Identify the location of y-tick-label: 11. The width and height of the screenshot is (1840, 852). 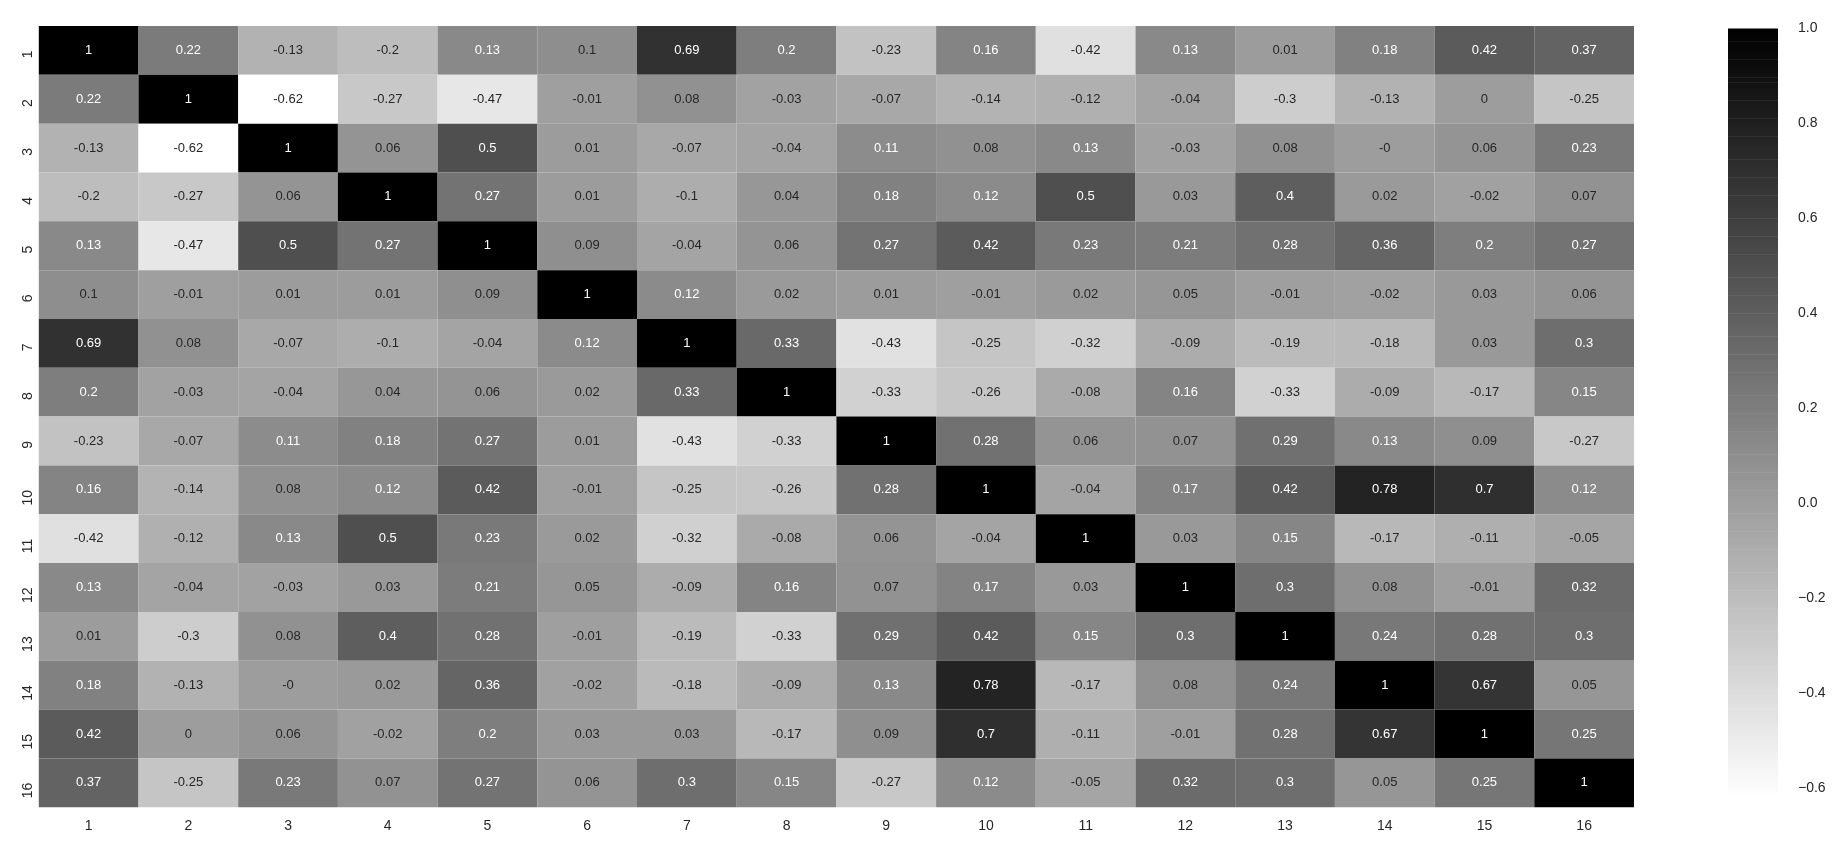
(26, 546).